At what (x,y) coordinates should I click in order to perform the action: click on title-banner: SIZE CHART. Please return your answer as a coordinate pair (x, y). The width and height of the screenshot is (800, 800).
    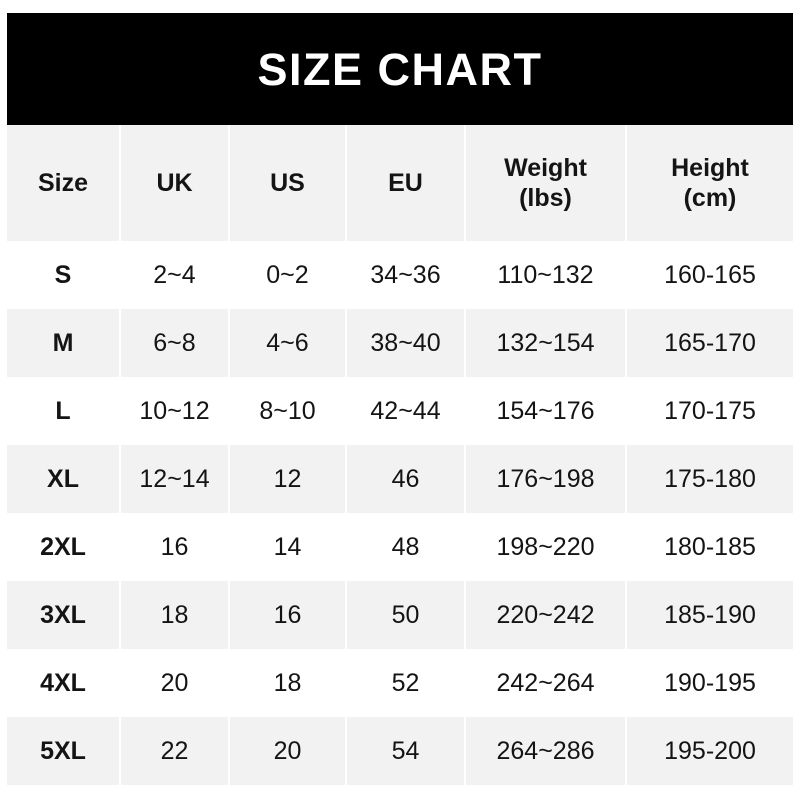
    Looking at the image, I should click on (400, 69).